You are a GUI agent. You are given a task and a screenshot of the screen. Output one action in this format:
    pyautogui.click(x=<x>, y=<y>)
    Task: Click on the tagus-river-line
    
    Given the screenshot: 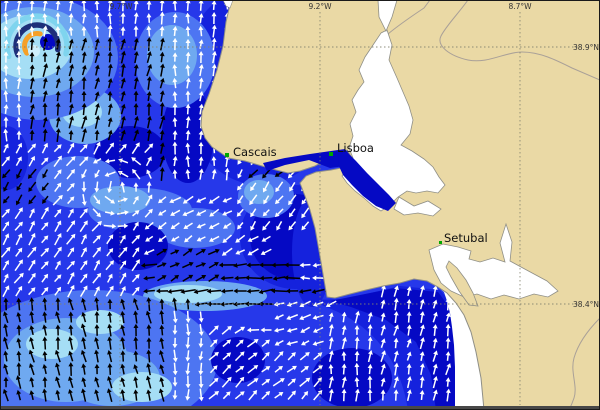 What is the action you would take?
    pyautogui.click(x=409, y=17)
    